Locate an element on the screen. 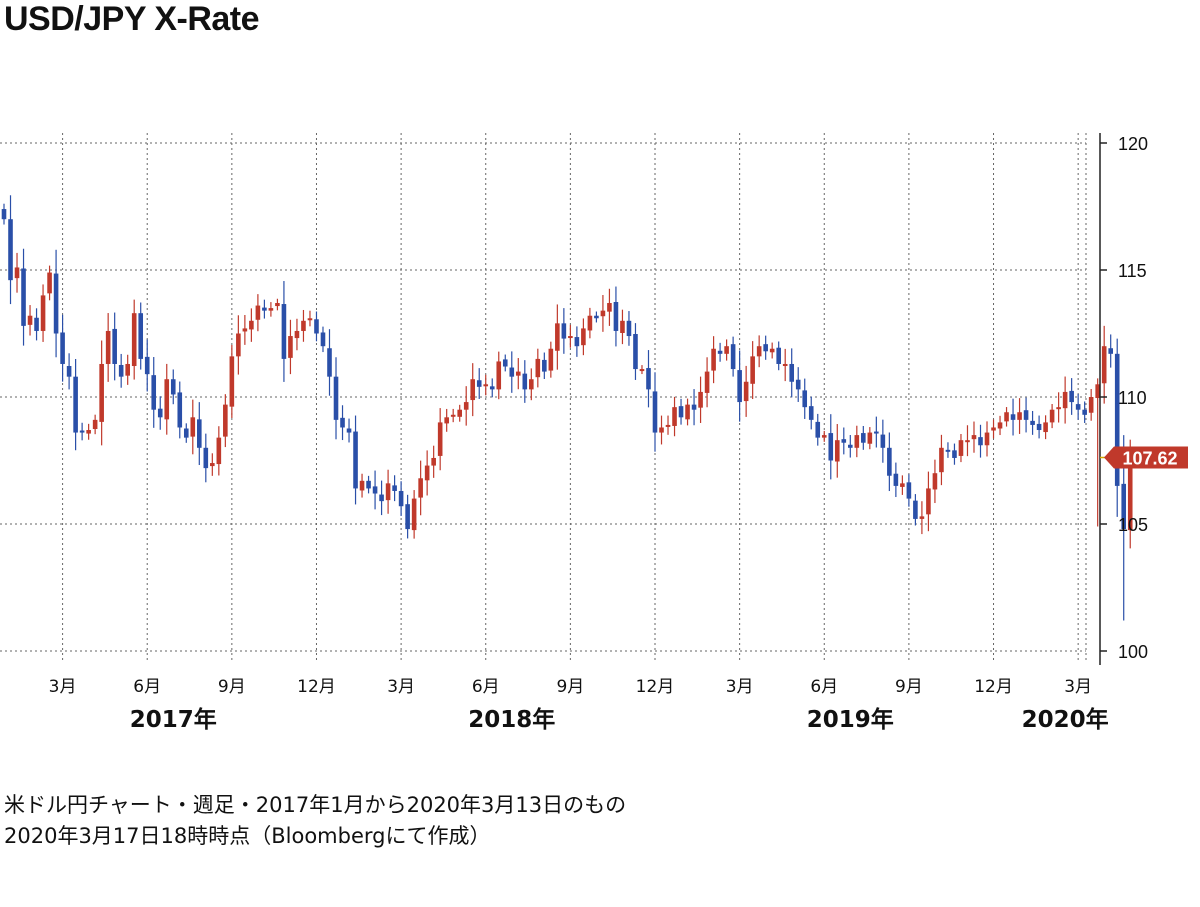 The image size is (1200, 907). last-price-marker: 107.62 is located at coordinates (1144, 457).